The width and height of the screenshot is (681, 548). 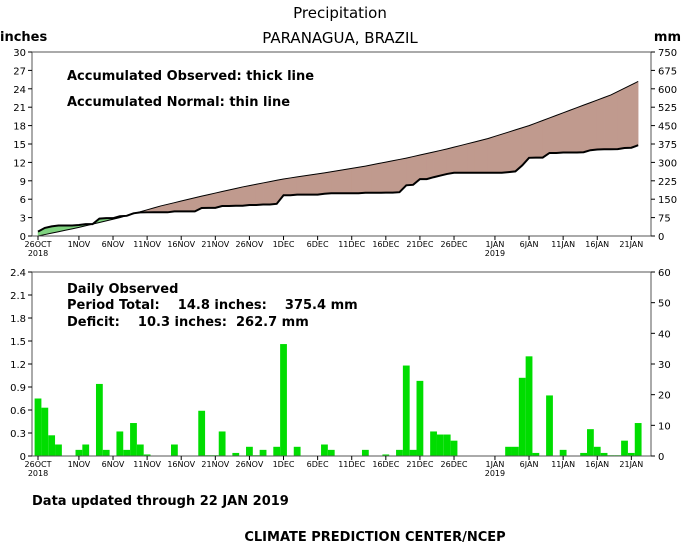 I want to click on data-updated: Data updated through 22 JAN 2019, so click(x=160, y=501).